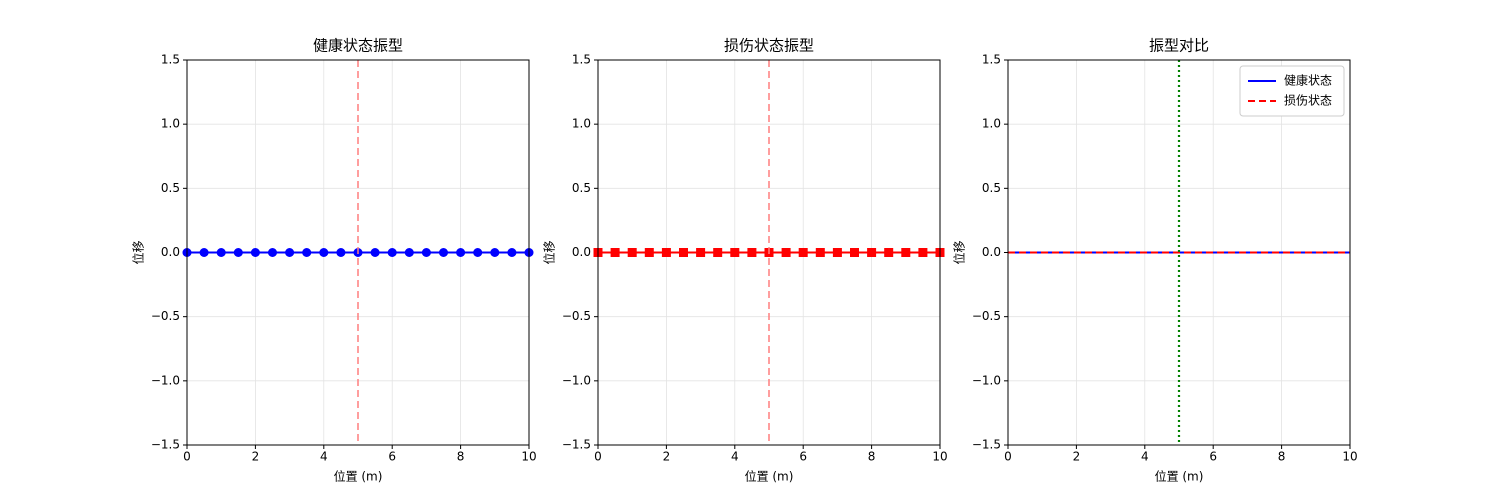  What do you see at coordinates (769, 46) in the screenshot?
I see `chart-title: 损伤状态振型` at bounding box center [769, 46].